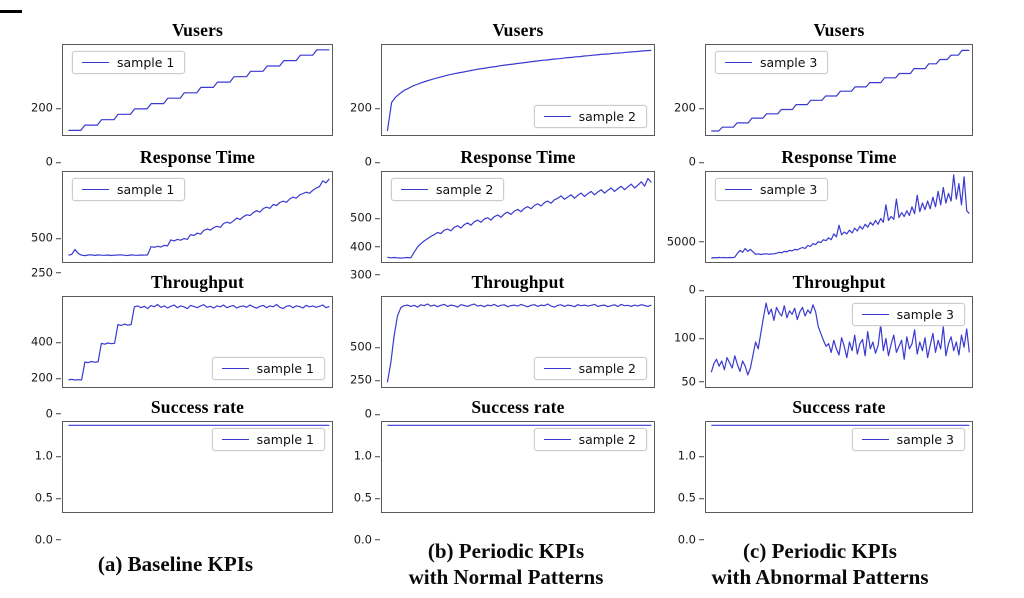  Describe the element at coordinates (365, 380) in the screenshot. I see `y-tick-label: 250` at that location.